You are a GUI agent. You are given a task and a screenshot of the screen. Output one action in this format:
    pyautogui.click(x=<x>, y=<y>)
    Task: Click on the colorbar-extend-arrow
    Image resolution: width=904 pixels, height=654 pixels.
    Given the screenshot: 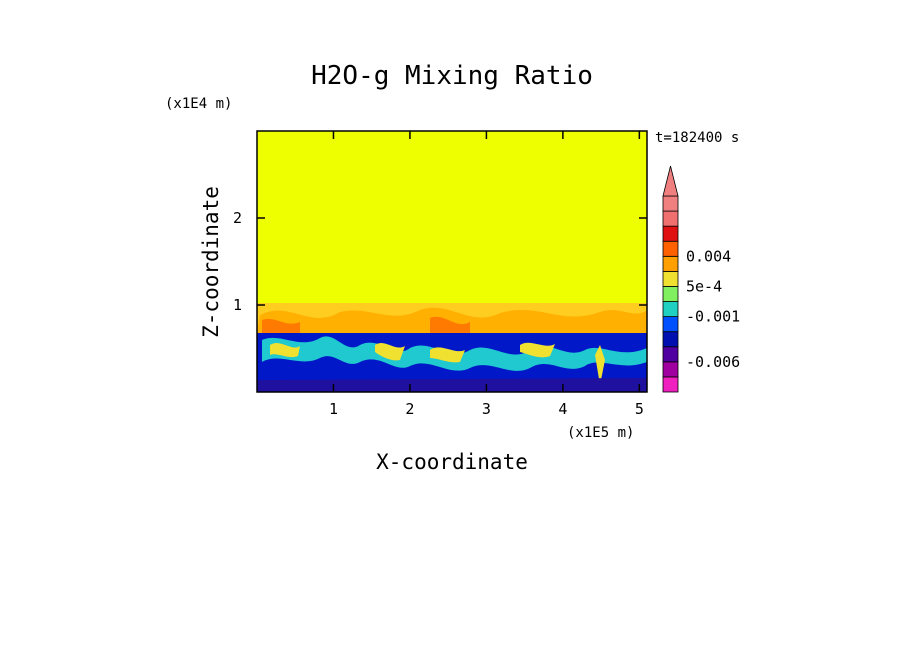 What is the action you would take?
    pyautogui.click(x=670, y=181)
    